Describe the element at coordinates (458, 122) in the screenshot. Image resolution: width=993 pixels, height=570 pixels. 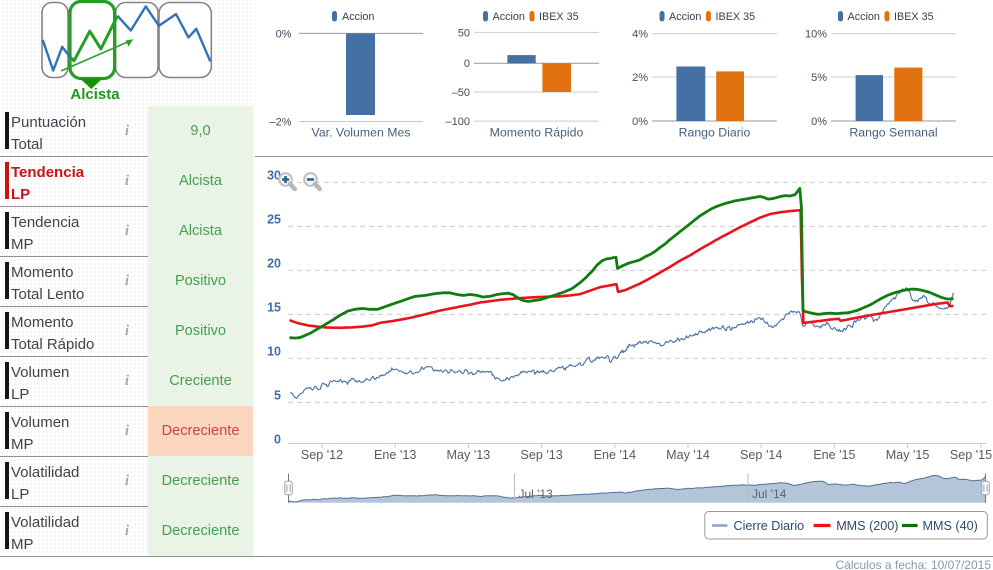
I see `svg-text: –100` at that location.